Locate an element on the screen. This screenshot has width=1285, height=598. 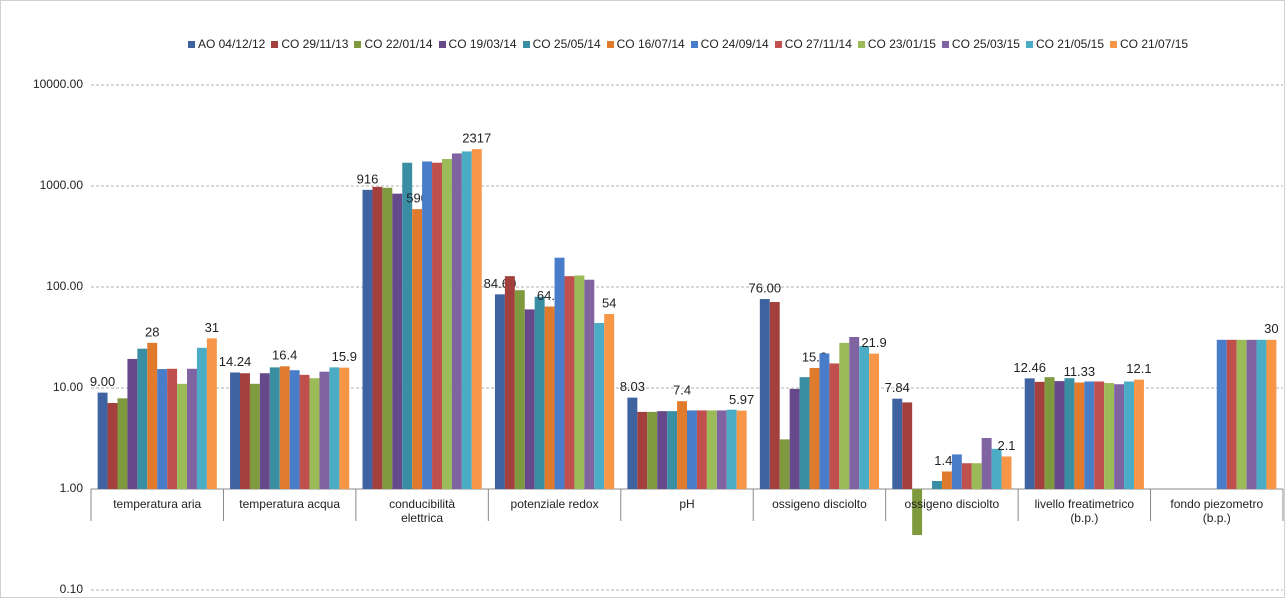
legend-label: CO 19/03/14 is located at coordinates (482, 44).